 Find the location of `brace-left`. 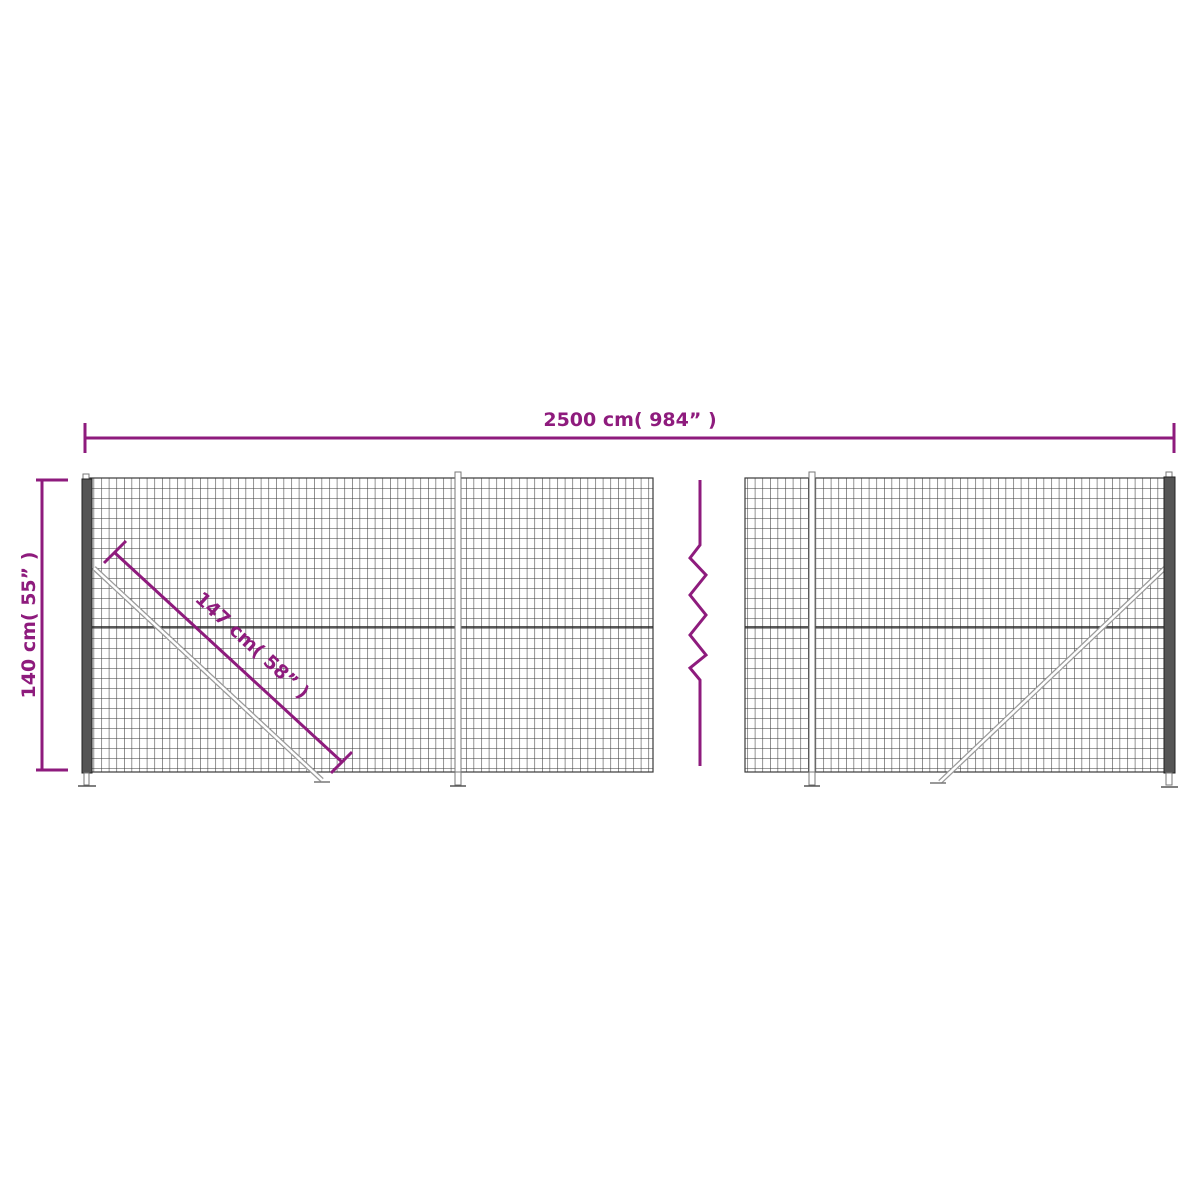

brace-left is located at coordinates (211, 674).